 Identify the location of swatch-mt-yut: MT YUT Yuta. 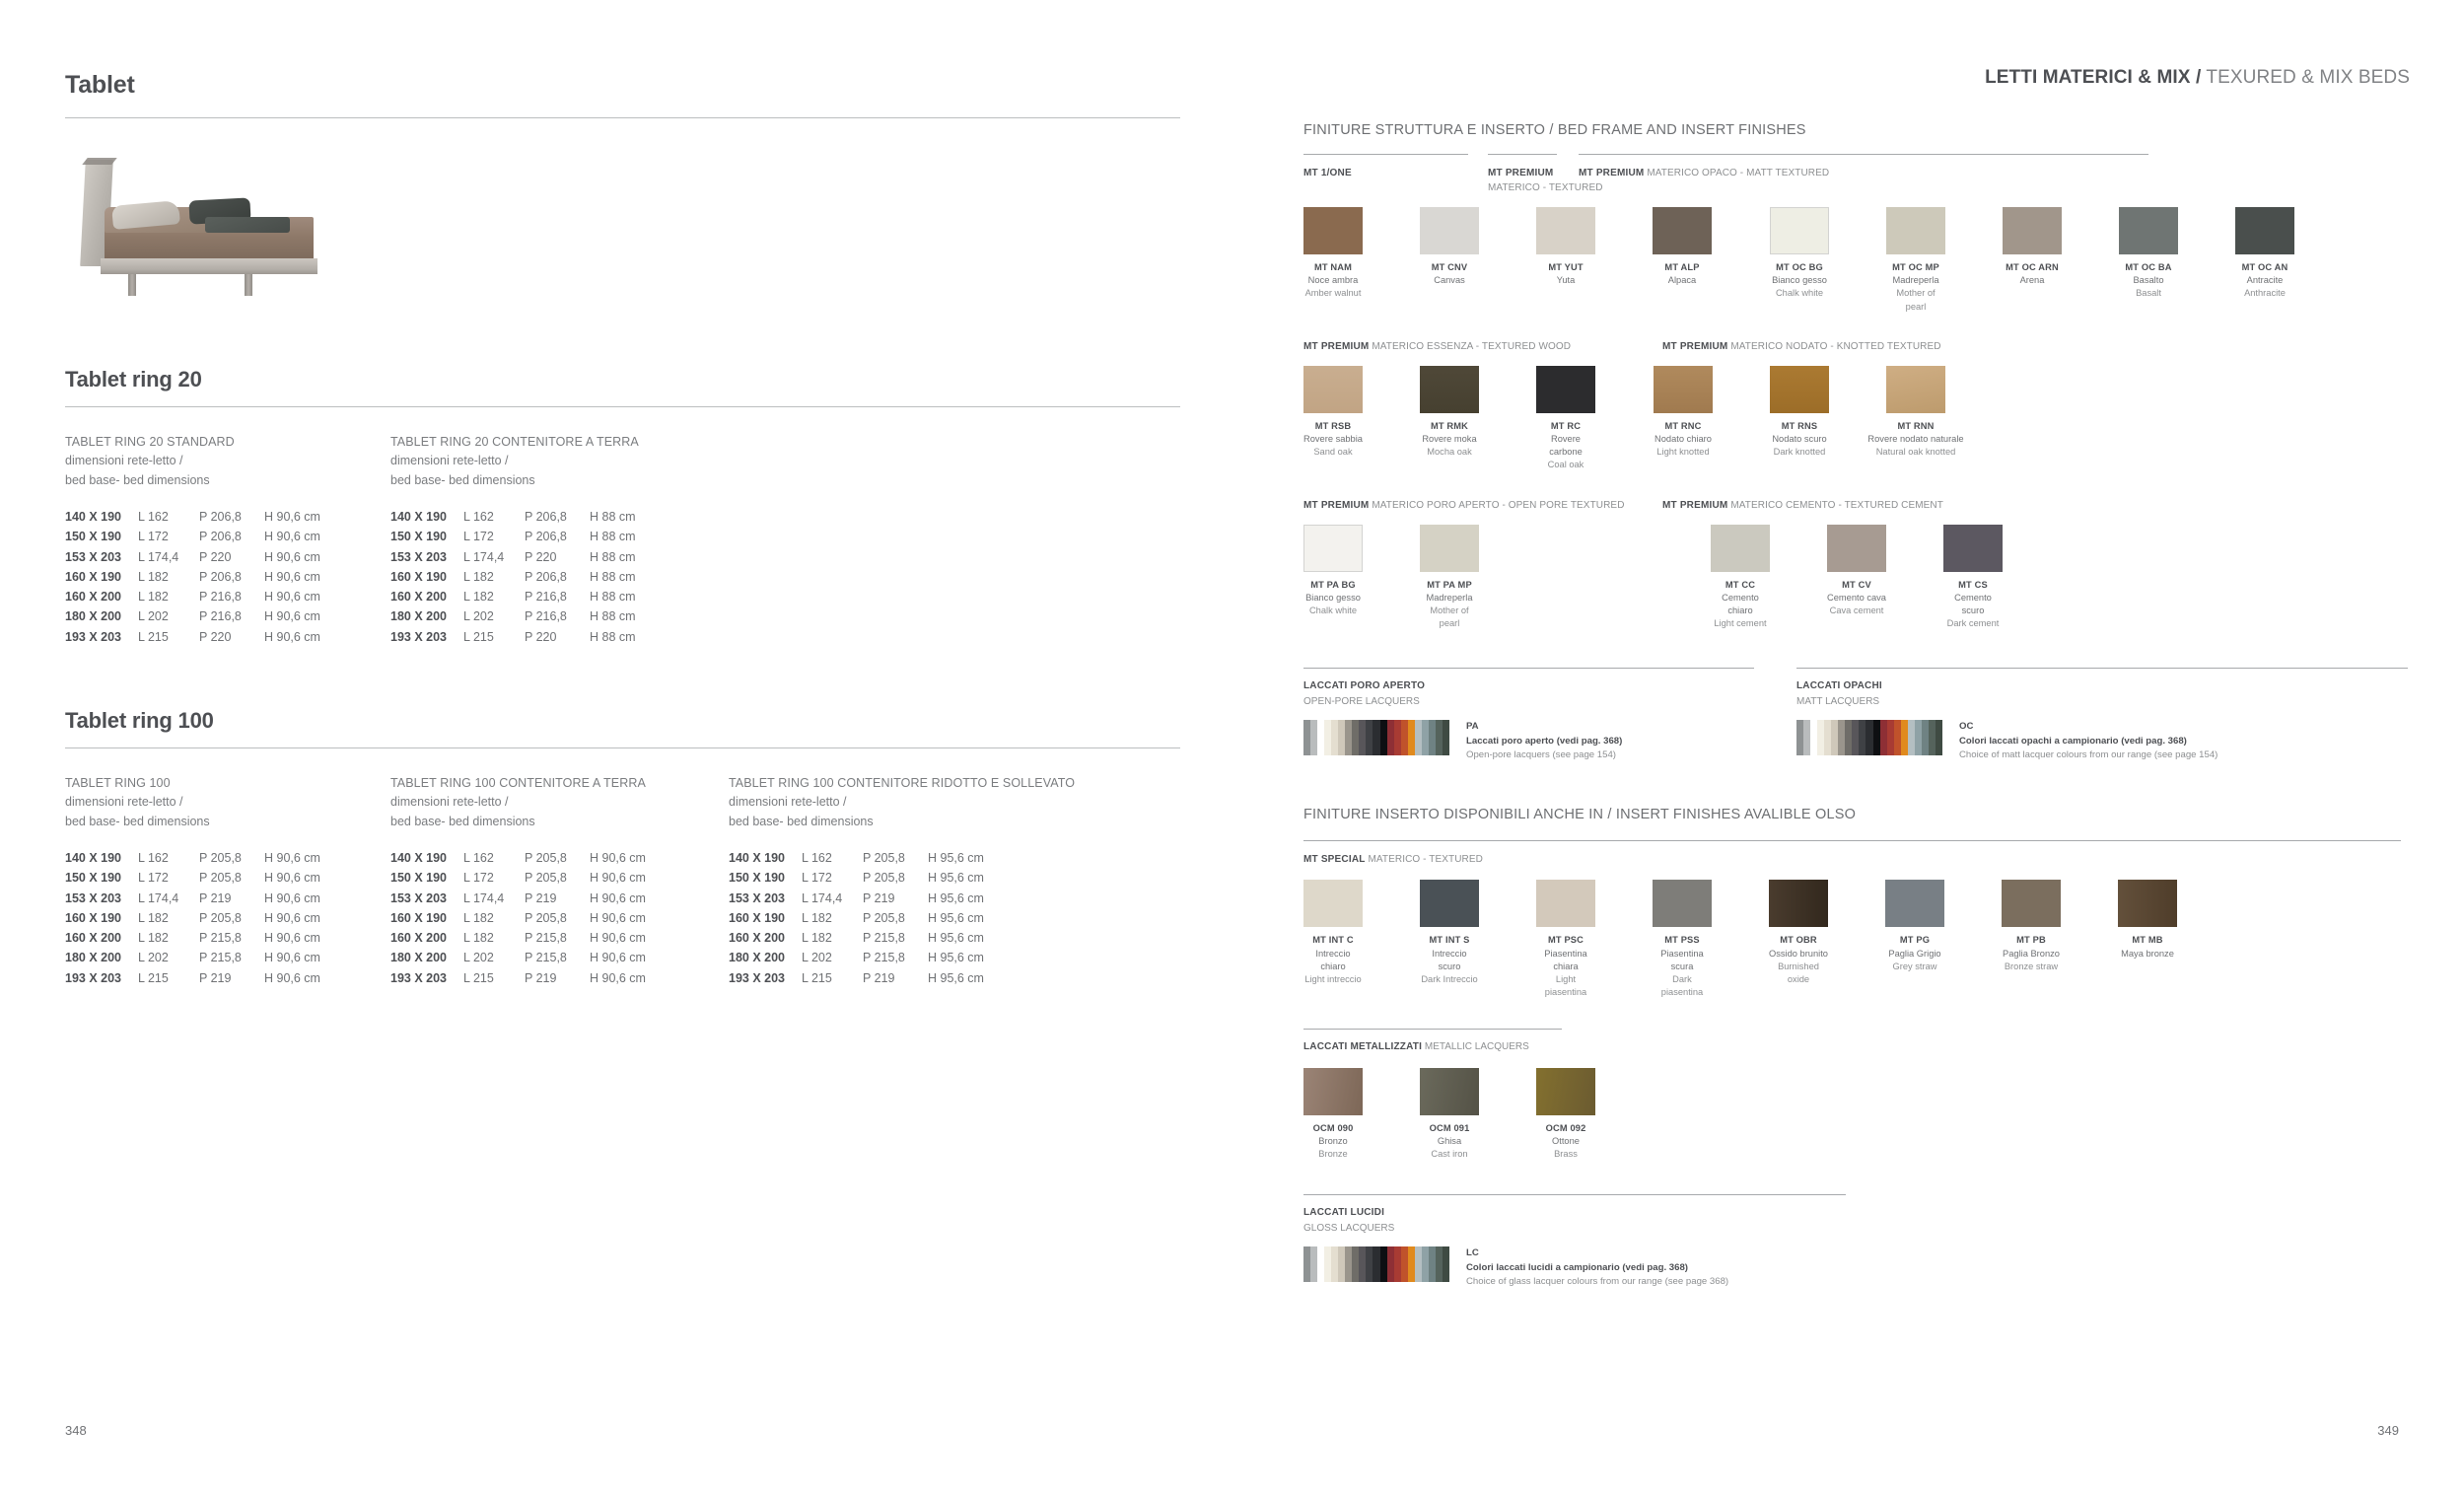
(1565, 260).